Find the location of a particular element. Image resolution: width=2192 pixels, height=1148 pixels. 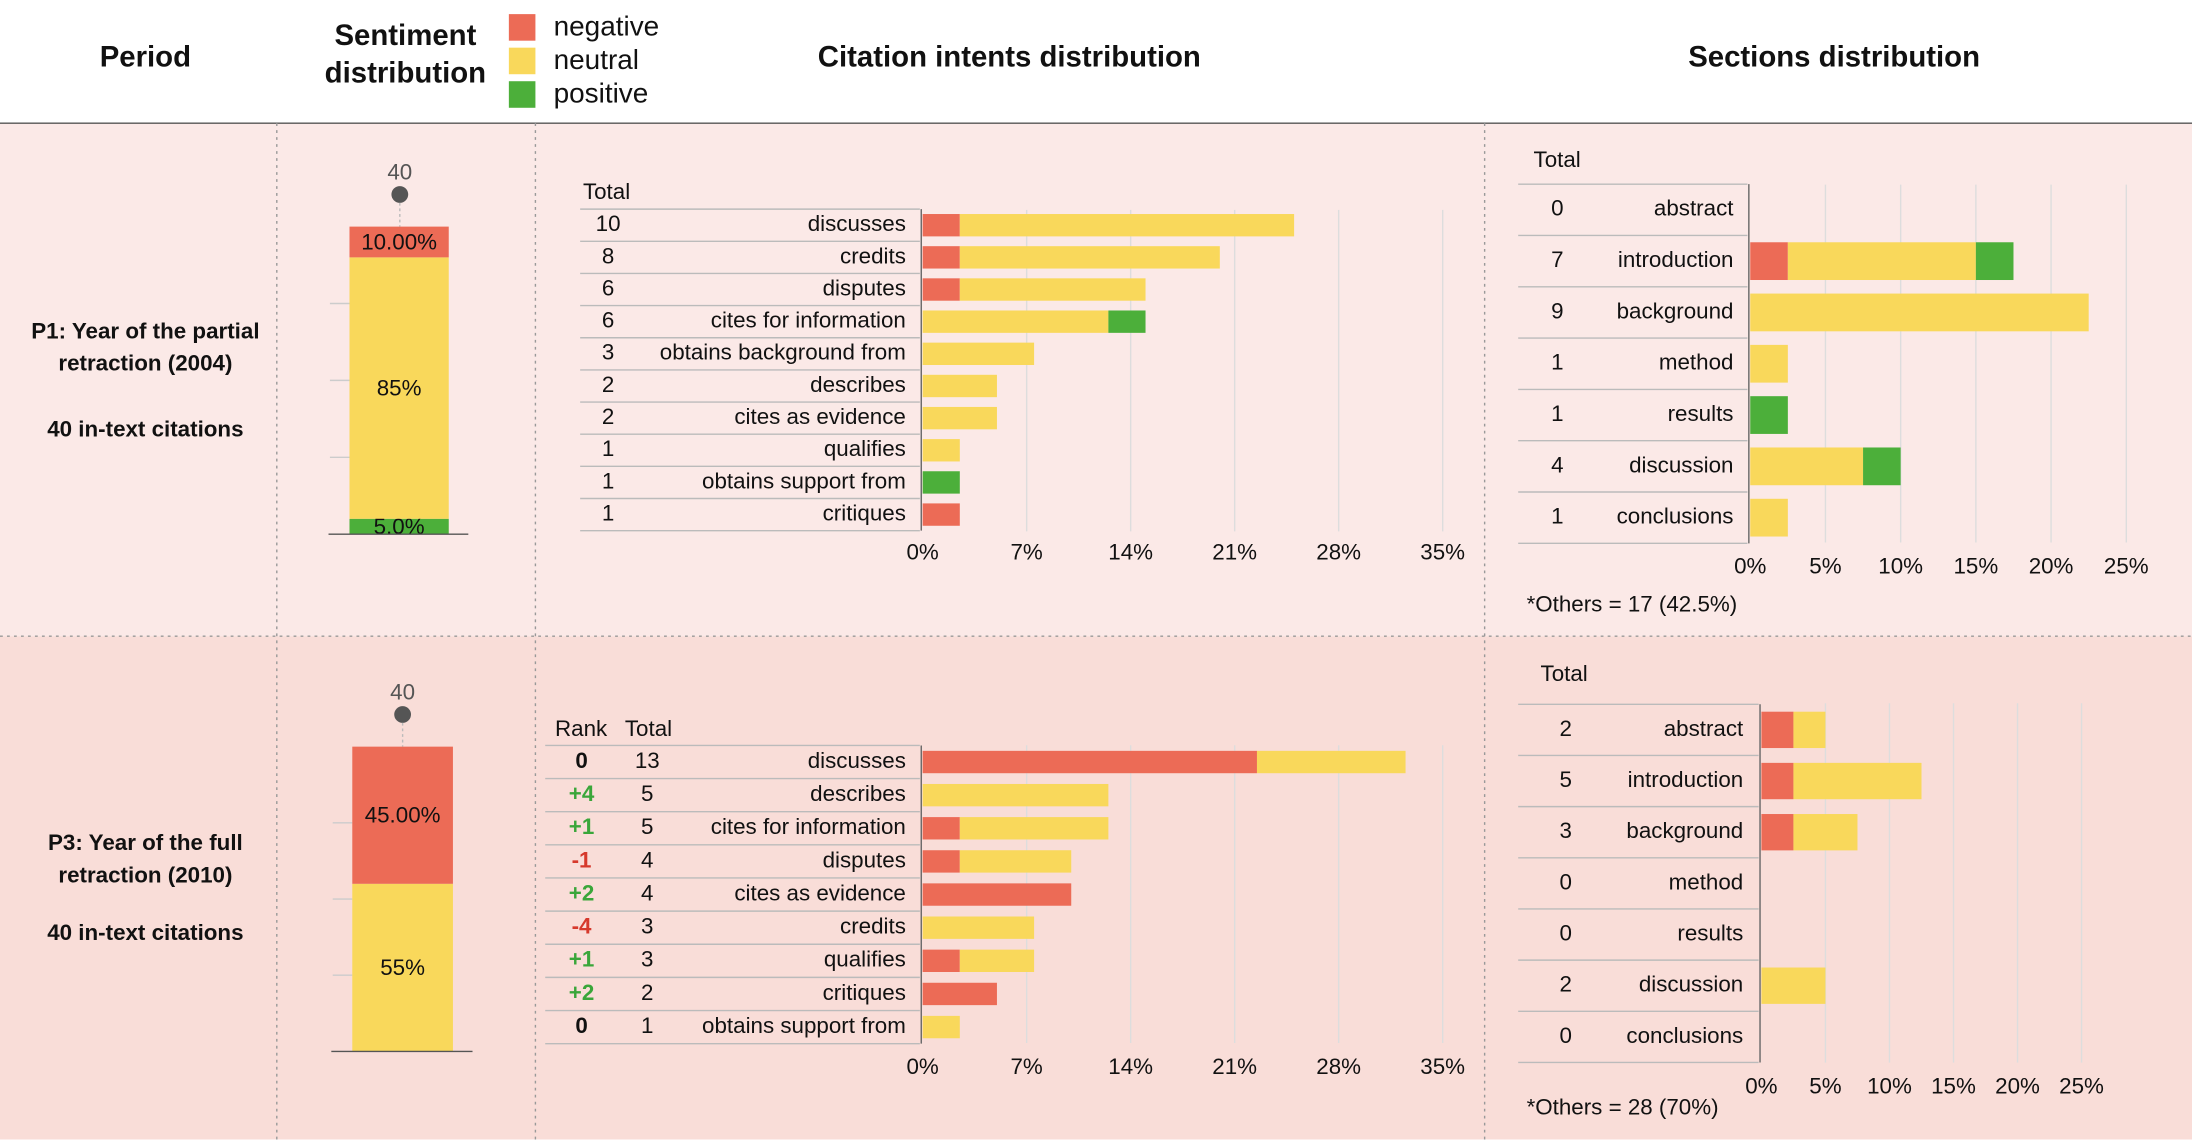

sentiment-label: 10.00% is located at coordinates (399, 241).